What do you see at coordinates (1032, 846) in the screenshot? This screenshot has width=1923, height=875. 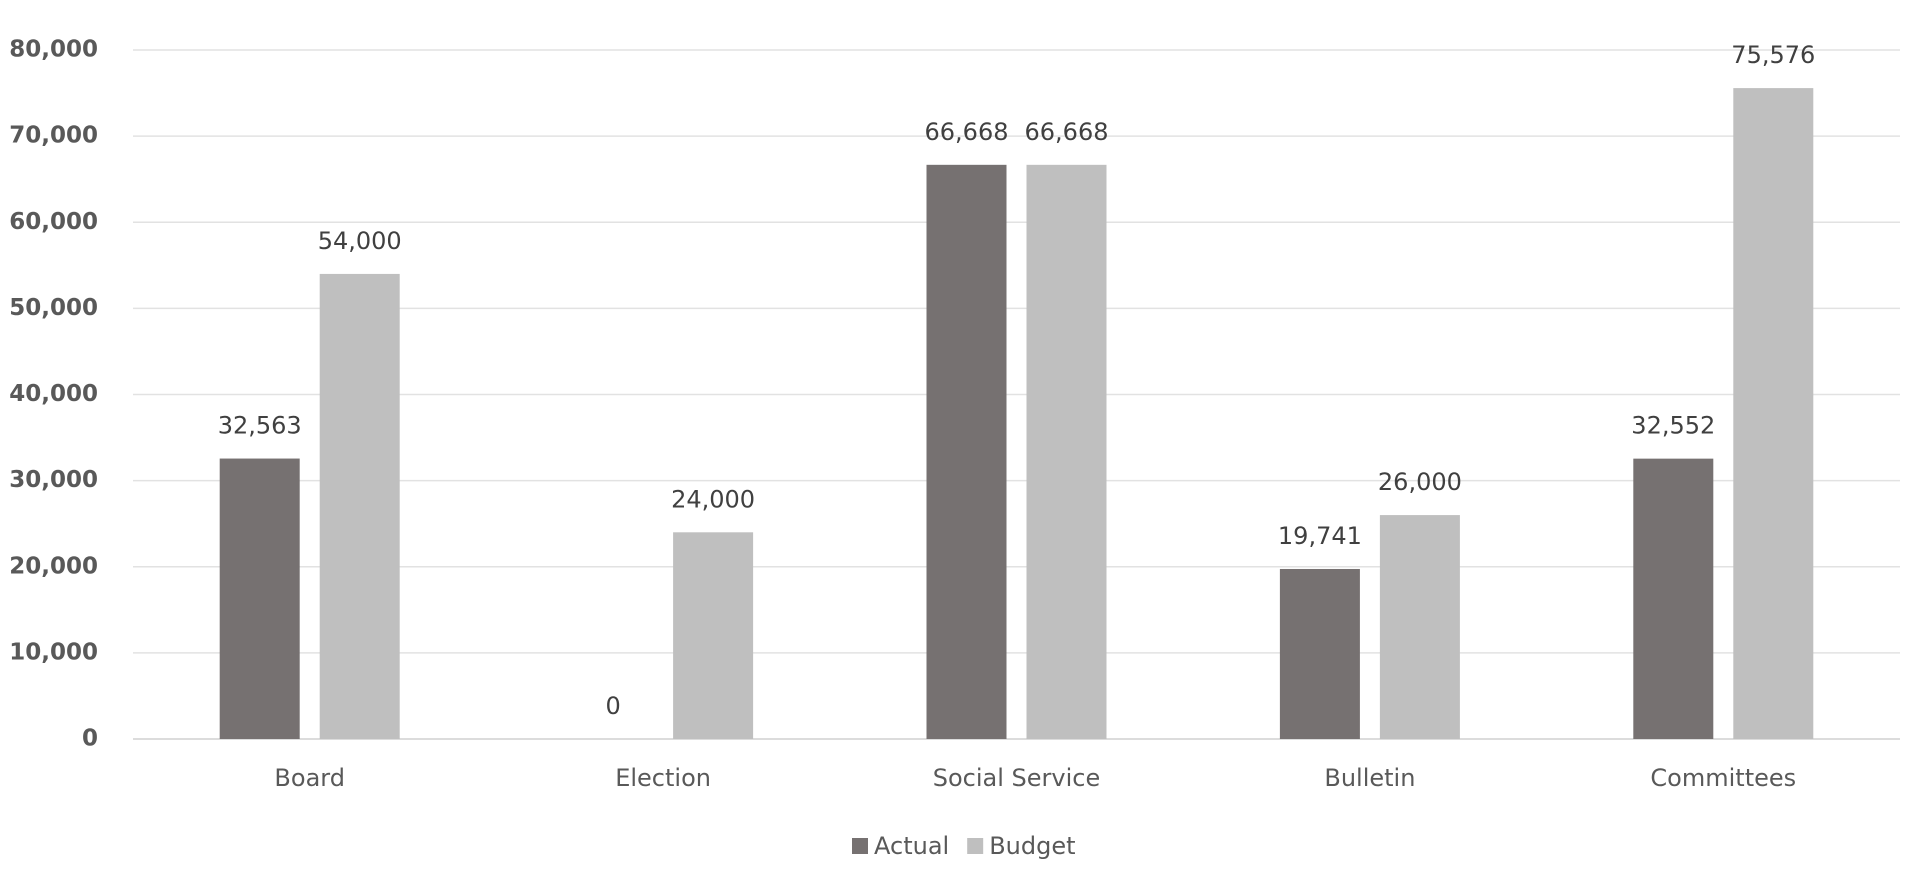 I see `legend-label: Budget` at bounding box center [1032, 846].